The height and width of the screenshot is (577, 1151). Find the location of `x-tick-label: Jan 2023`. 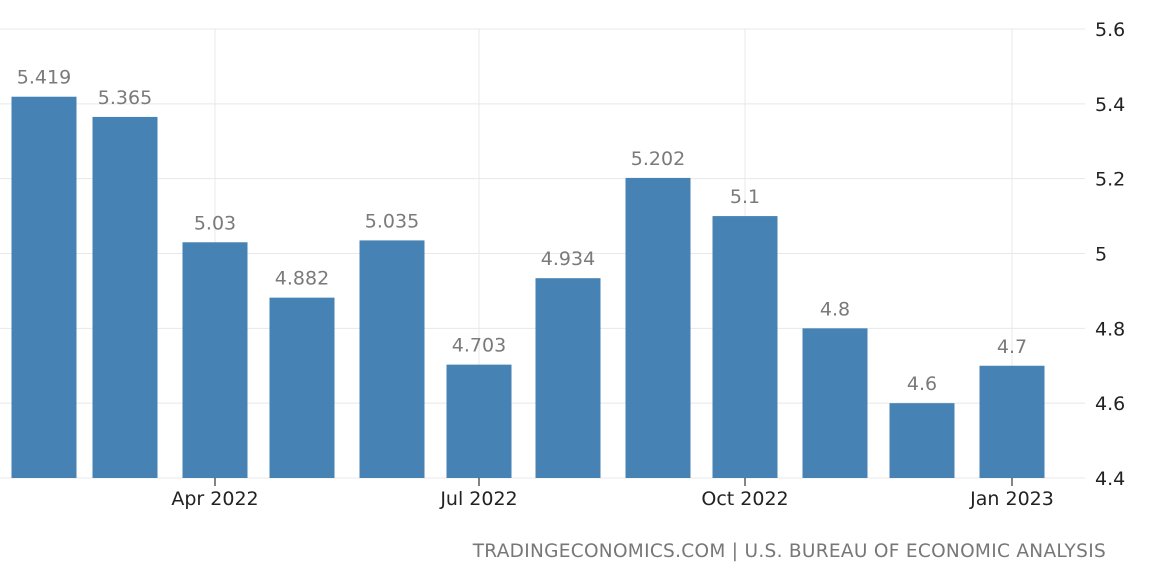

x-tick-label: Jan 2023 is located at coordinates (1011, 499).